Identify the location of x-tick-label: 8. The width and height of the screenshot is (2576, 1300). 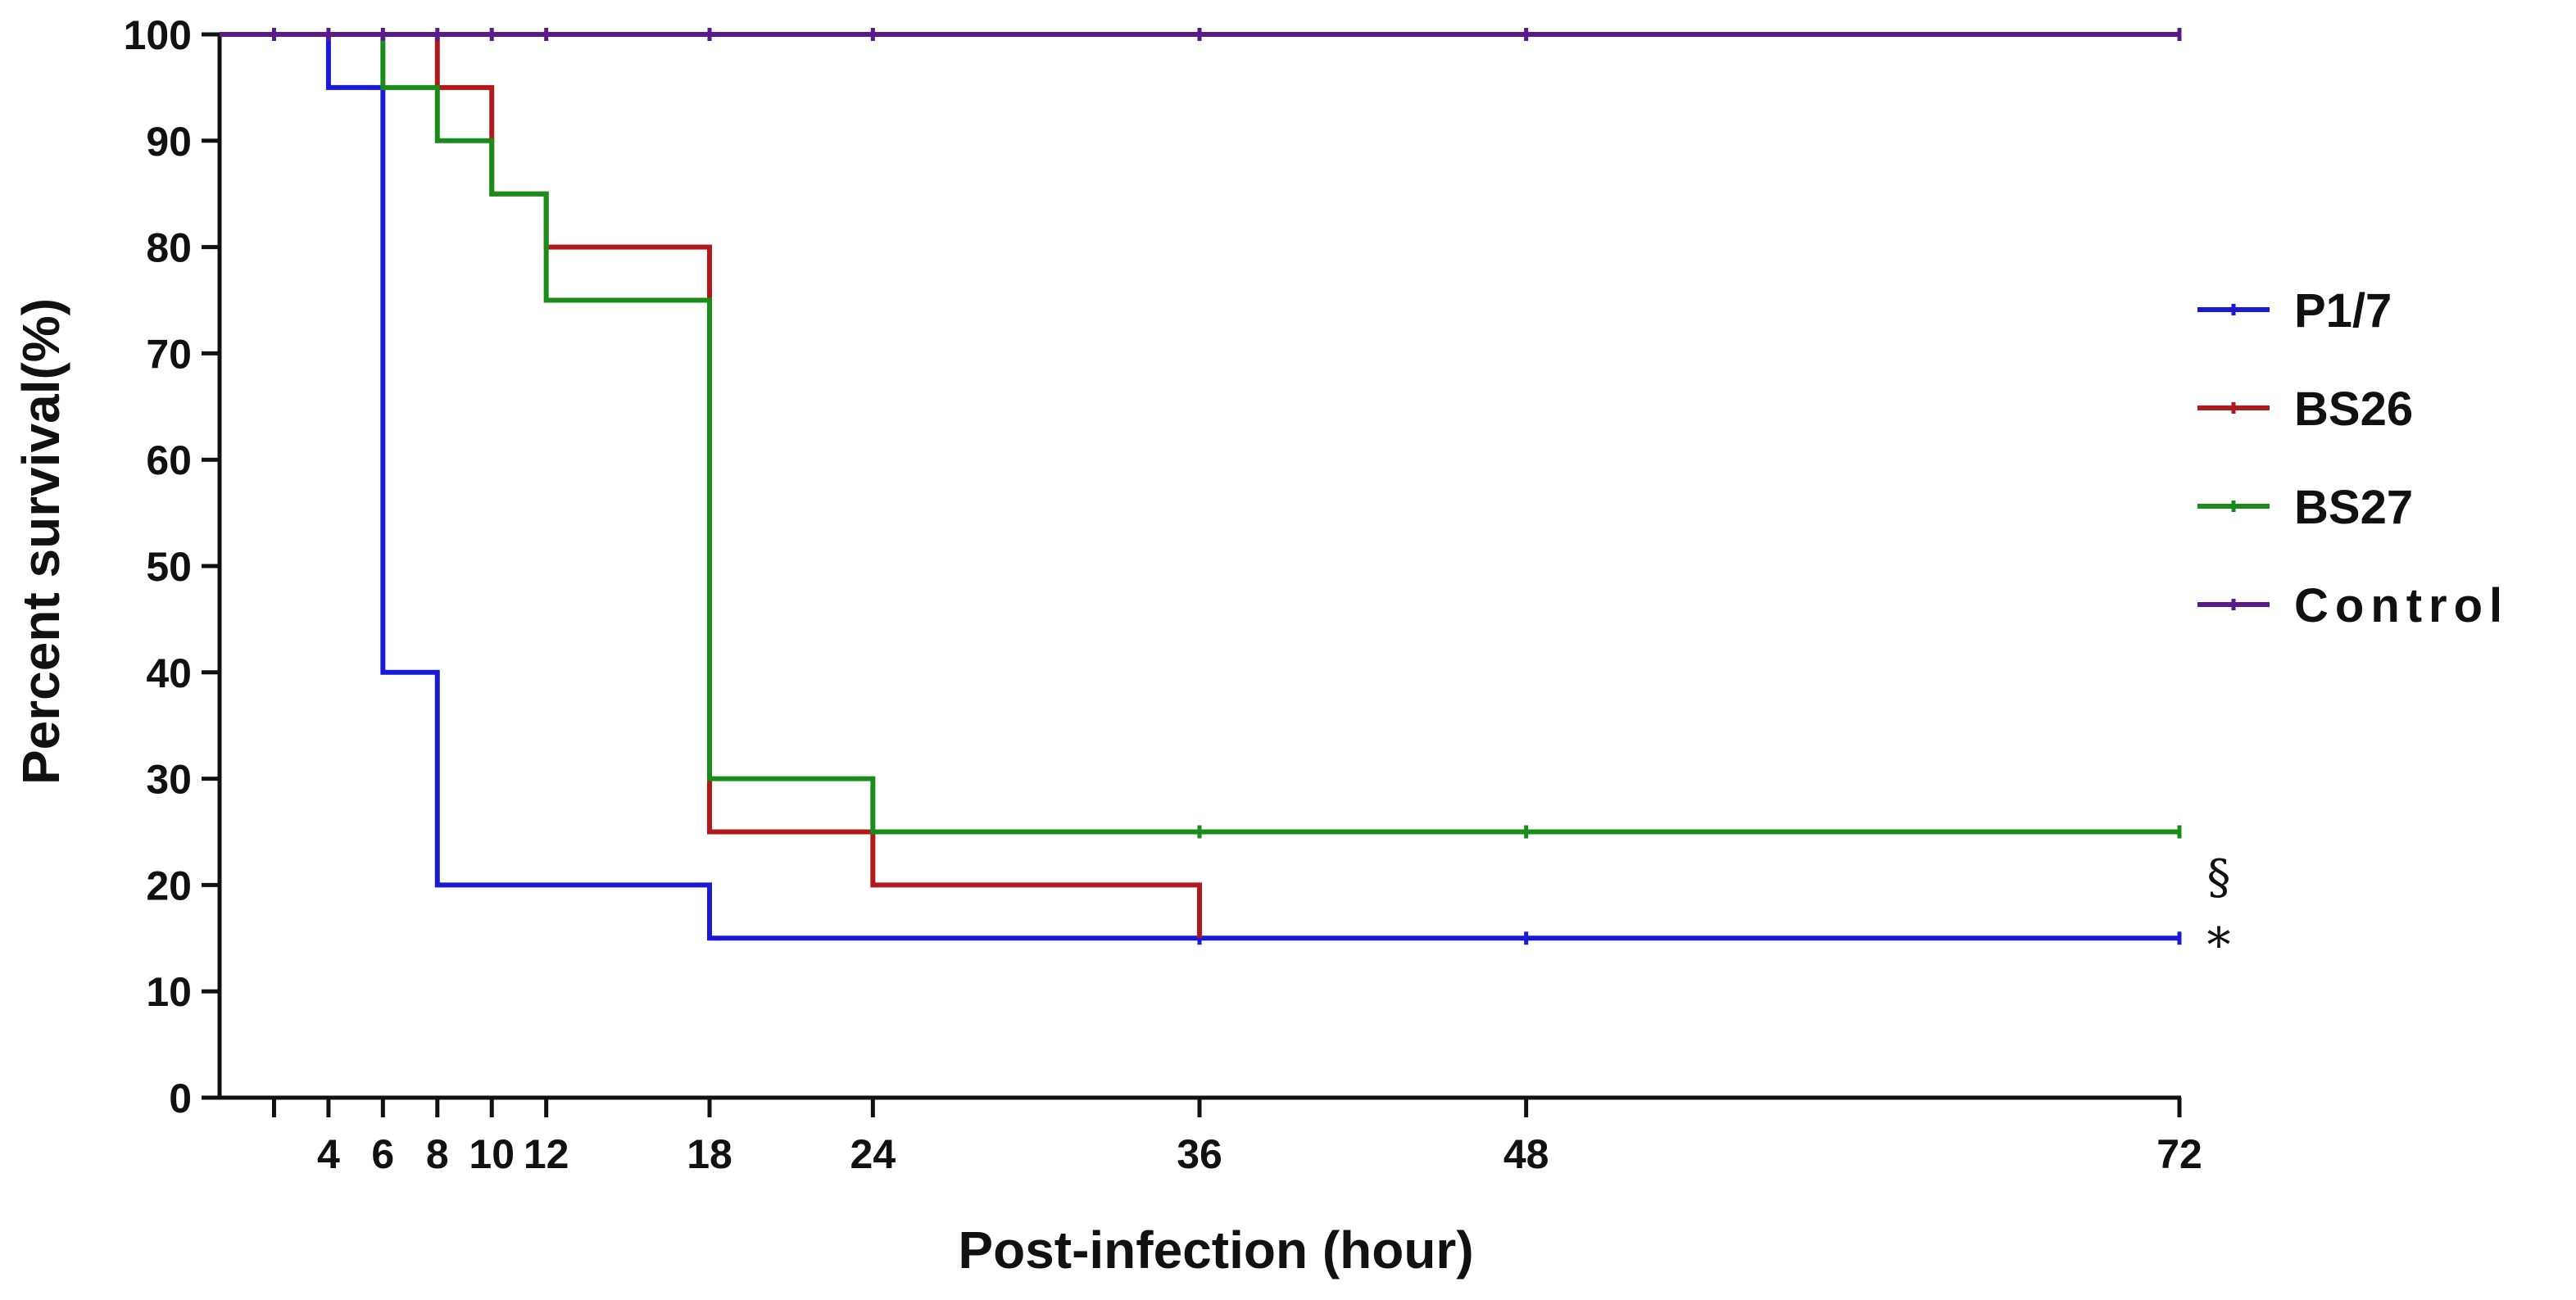
(438, 1154).